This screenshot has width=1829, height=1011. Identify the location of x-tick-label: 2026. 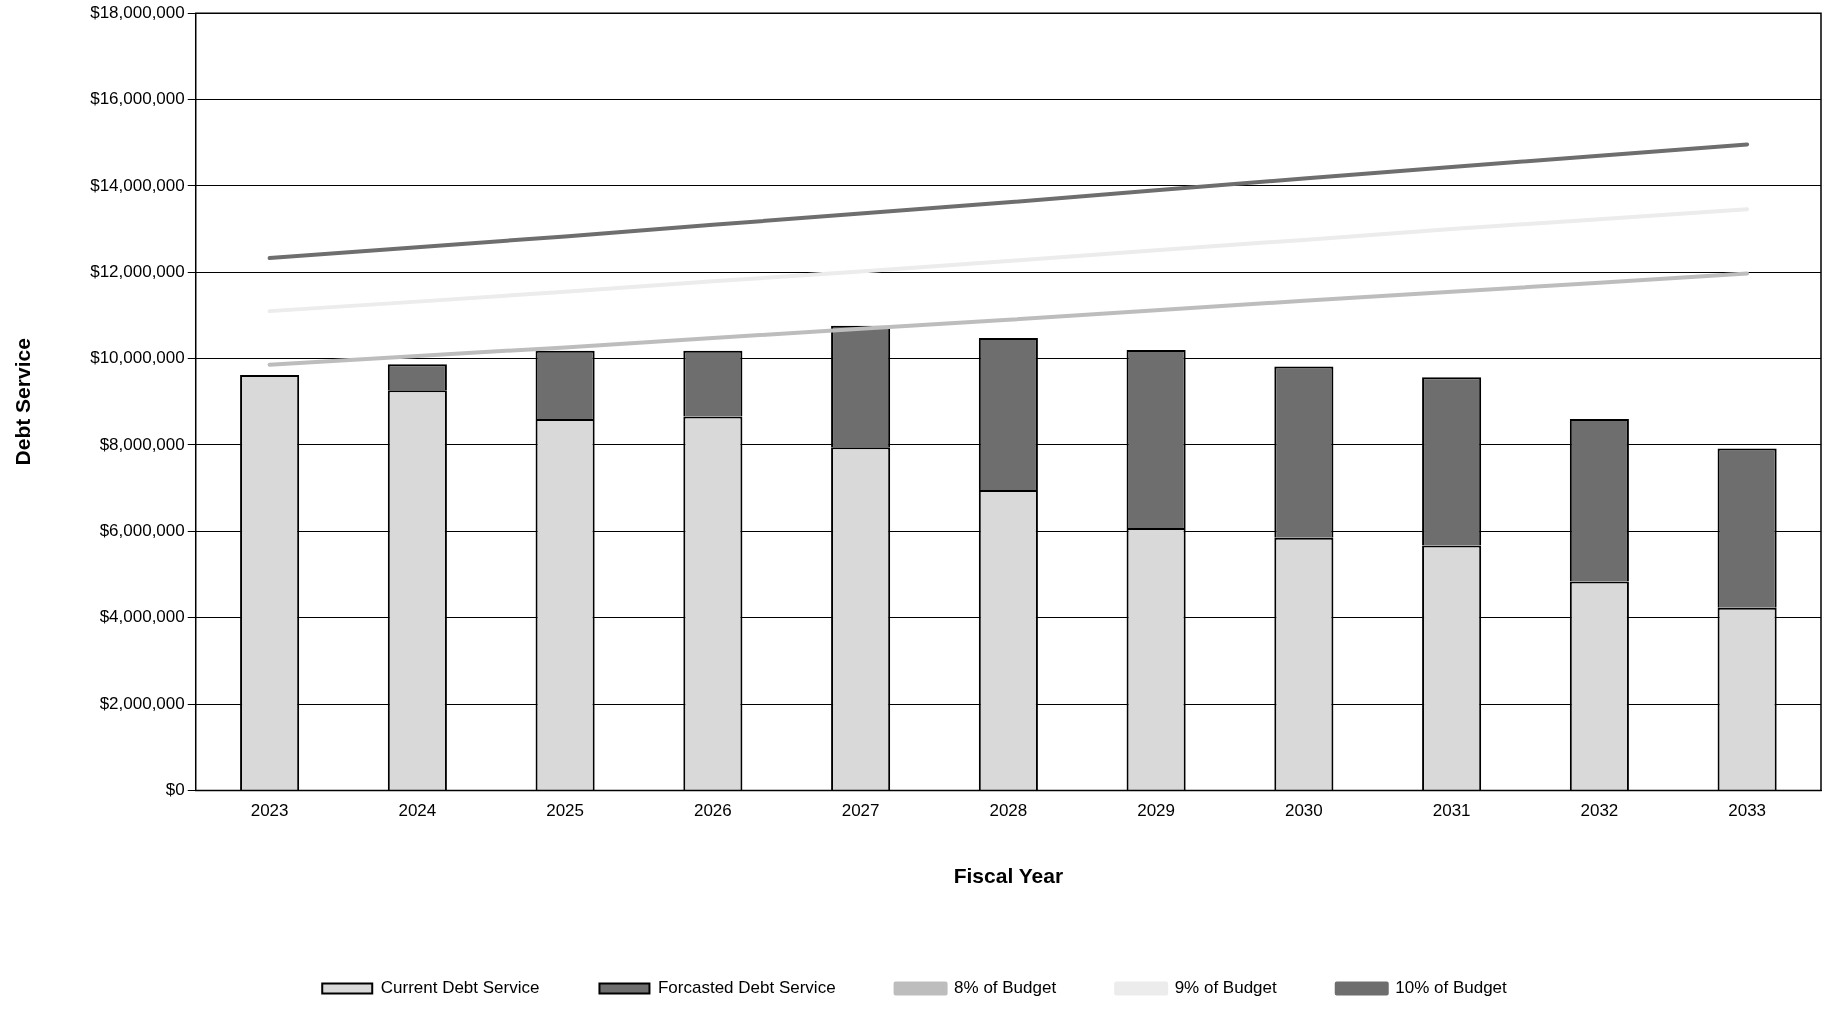
(712, 811).